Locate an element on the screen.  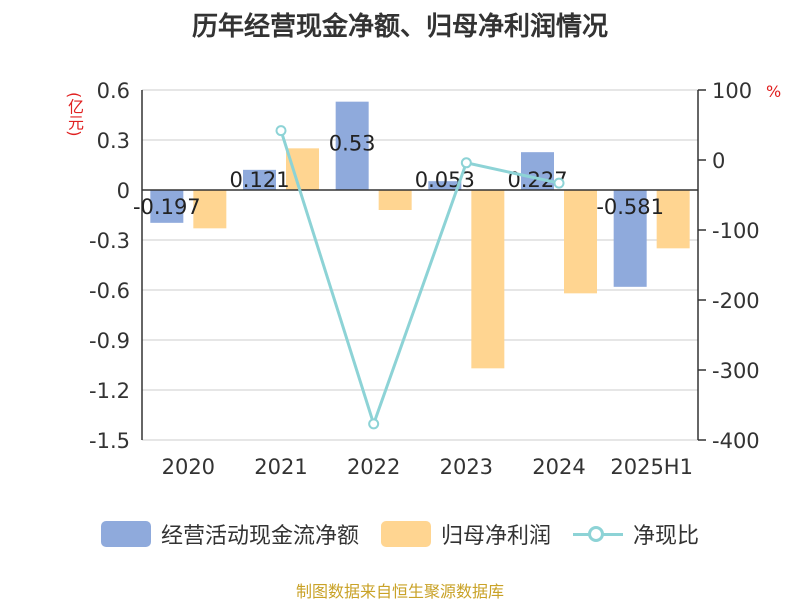
x-tick-label: 2023 is located at coordinates (466, 467).